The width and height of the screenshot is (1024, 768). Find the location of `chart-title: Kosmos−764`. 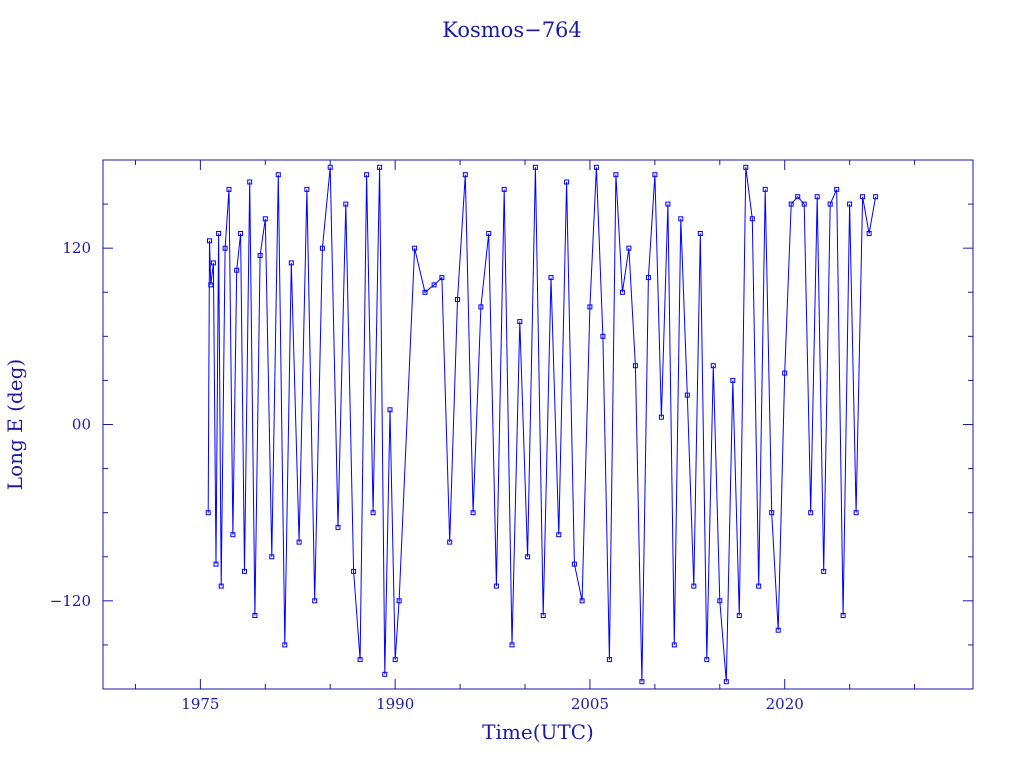

chart-title: Kosmos−764 is located at coordinates (512, 30).